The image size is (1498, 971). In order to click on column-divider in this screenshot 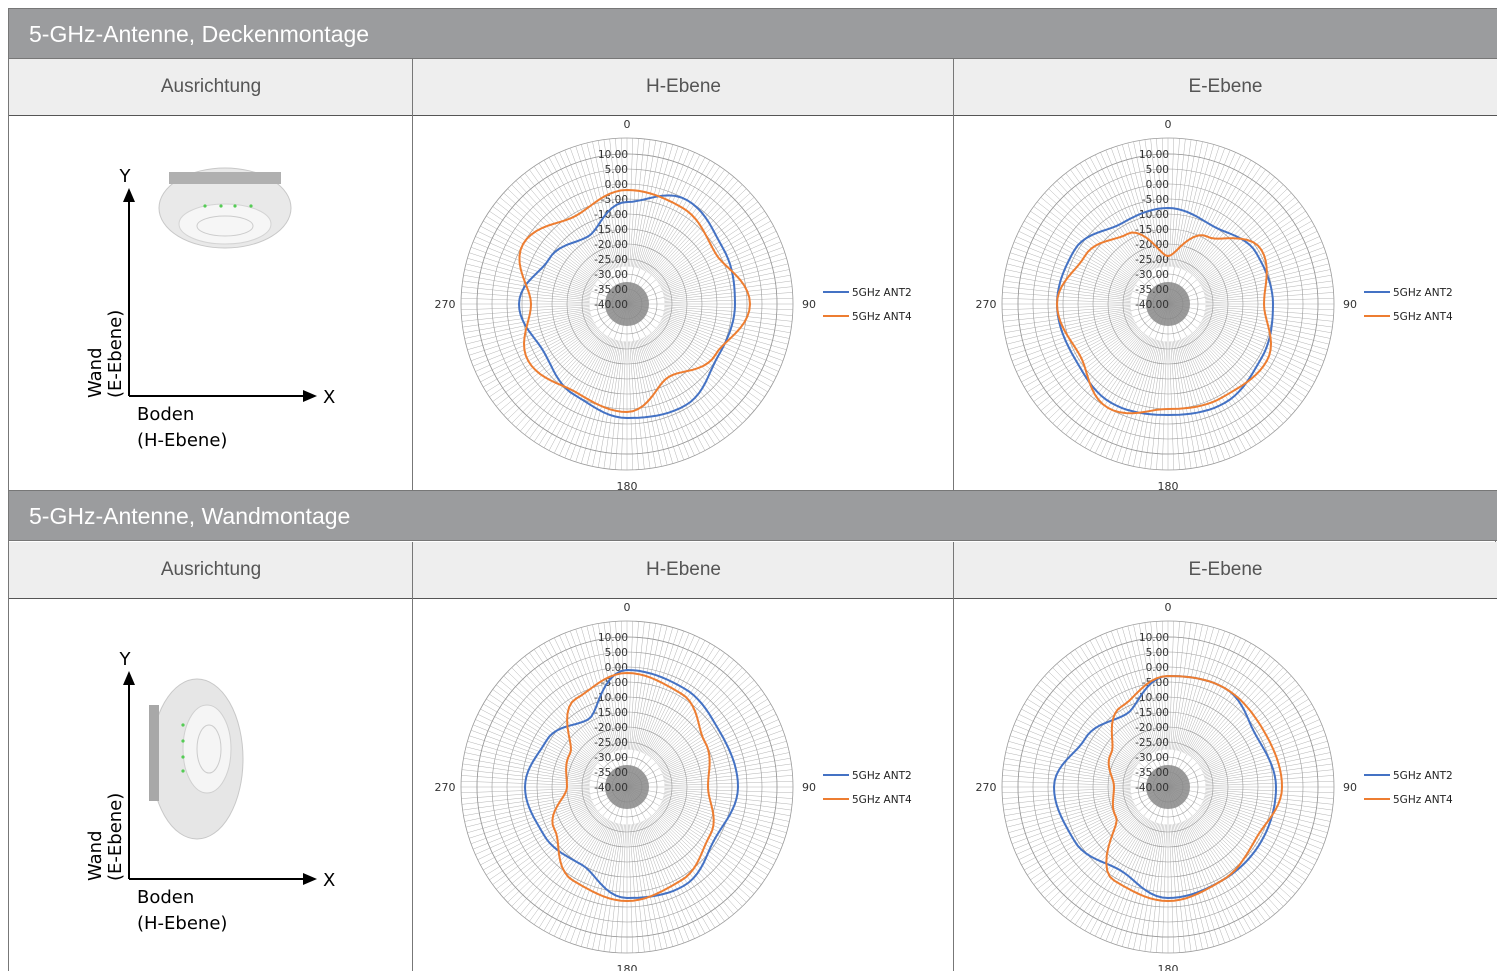, I will do `click(412, 274)`.